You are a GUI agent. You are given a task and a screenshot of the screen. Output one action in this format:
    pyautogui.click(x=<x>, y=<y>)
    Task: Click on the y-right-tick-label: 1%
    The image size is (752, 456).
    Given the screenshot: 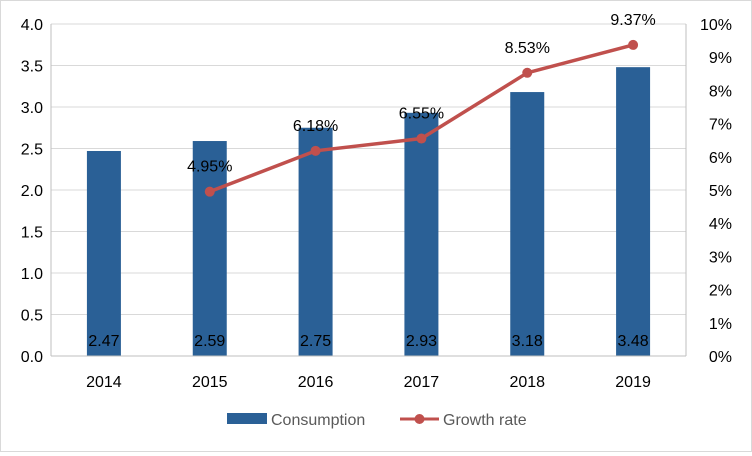 What is the action you would take?
    pyautogui.click(x=720, y=324)
    